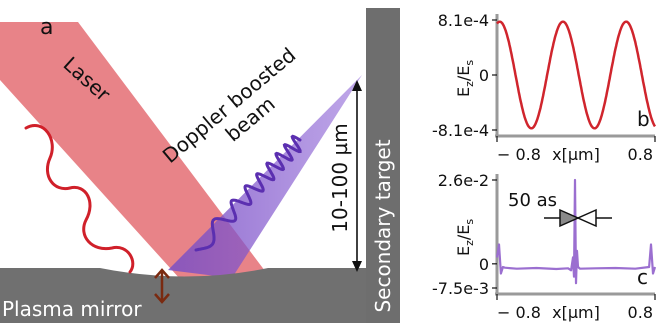 The width and height of the screenshot is (665, 328). Describe the element at coordinates (587, 218) in the screenshot. I see `duration-arrow-right` at that location.